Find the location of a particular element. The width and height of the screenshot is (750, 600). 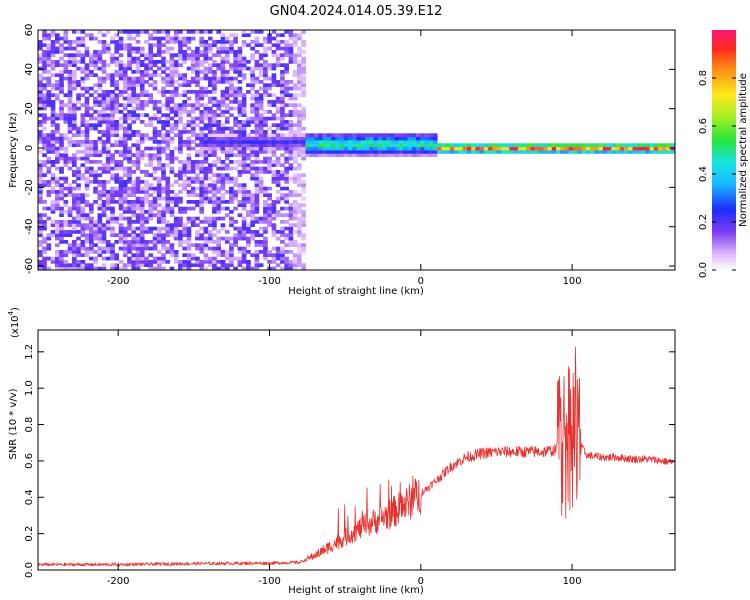

colorbar-tick-label: 0.2 is located at coordinates (703, 222).